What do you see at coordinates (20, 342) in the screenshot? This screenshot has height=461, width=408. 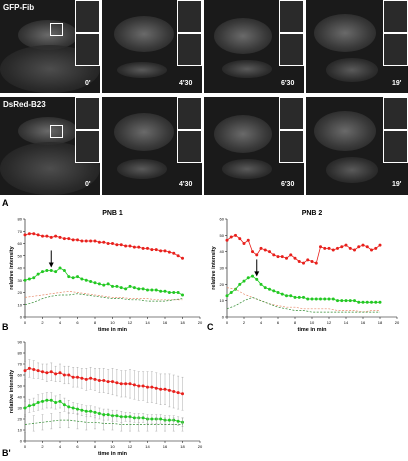 I see `y-tick-label: 90` at bounding box center [20, 342].